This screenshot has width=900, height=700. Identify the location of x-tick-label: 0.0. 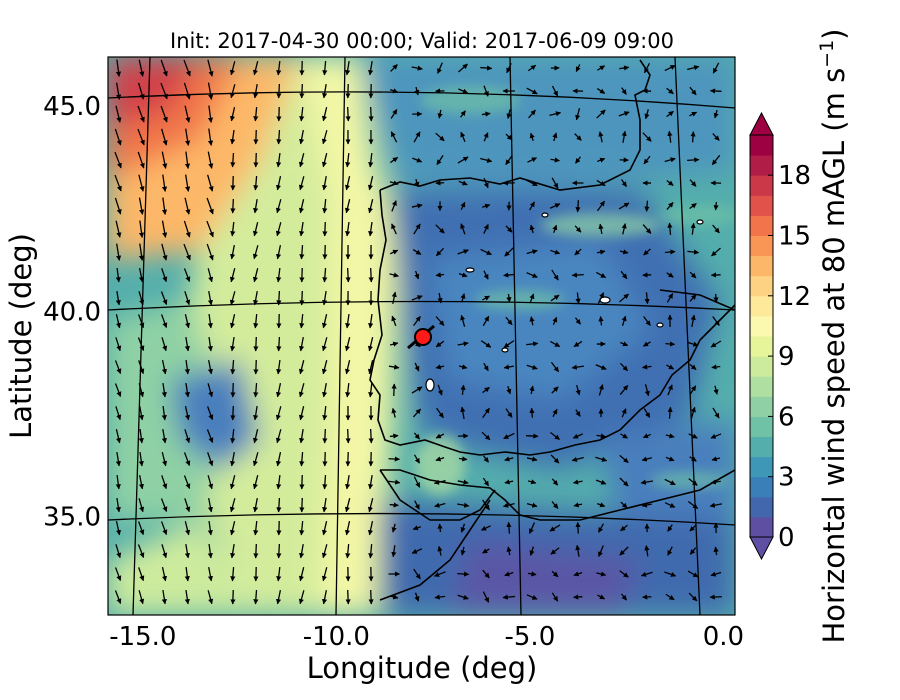
(723, 637).